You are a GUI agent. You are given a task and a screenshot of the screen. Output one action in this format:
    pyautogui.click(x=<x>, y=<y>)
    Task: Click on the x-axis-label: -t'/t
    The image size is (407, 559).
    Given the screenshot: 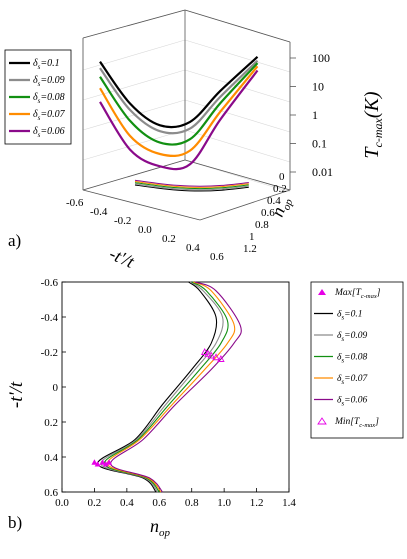 What is the action you would take?
    pyautogui.click(x=122, y=257)
    